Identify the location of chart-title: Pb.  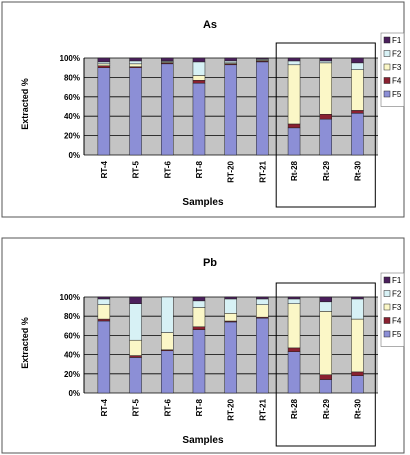
(210, 263).